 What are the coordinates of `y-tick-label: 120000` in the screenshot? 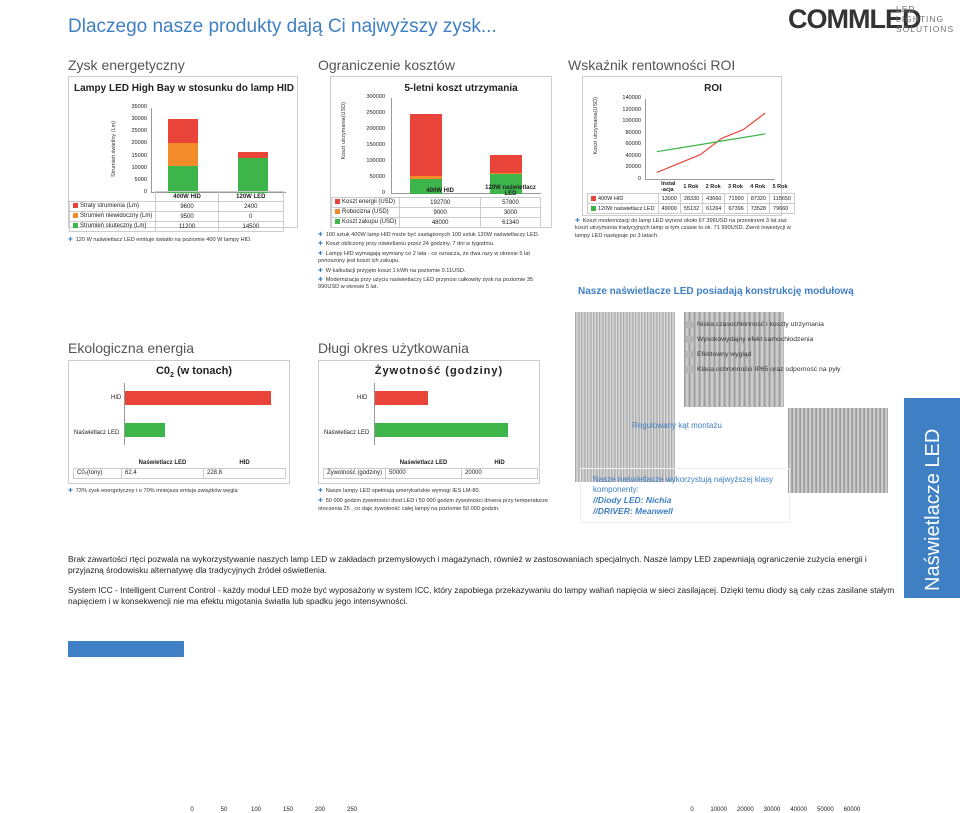 It's located at (631, 109).